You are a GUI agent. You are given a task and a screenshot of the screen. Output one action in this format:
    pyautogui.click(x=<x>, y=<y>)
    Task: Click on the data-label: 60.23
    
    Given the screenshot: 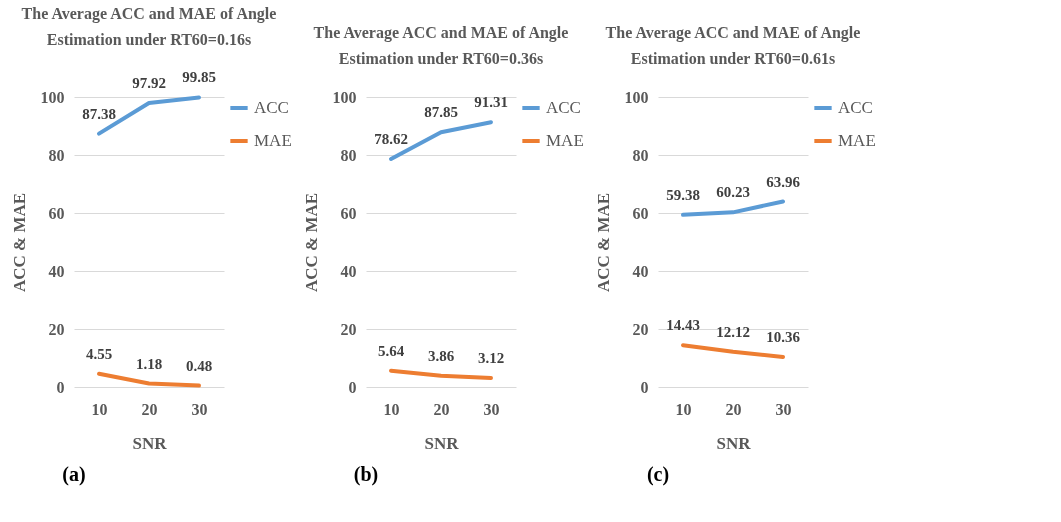 What is the action you would take?
    pyautogui.click(x=733, y=192)
    